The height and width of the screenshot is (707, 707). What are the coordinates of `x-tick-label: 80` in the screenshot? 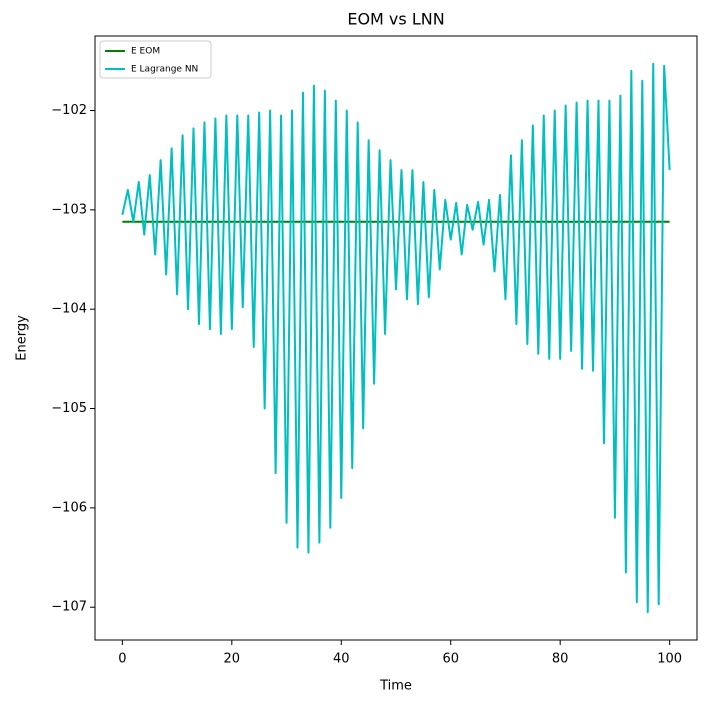 It's located at (560, 659).